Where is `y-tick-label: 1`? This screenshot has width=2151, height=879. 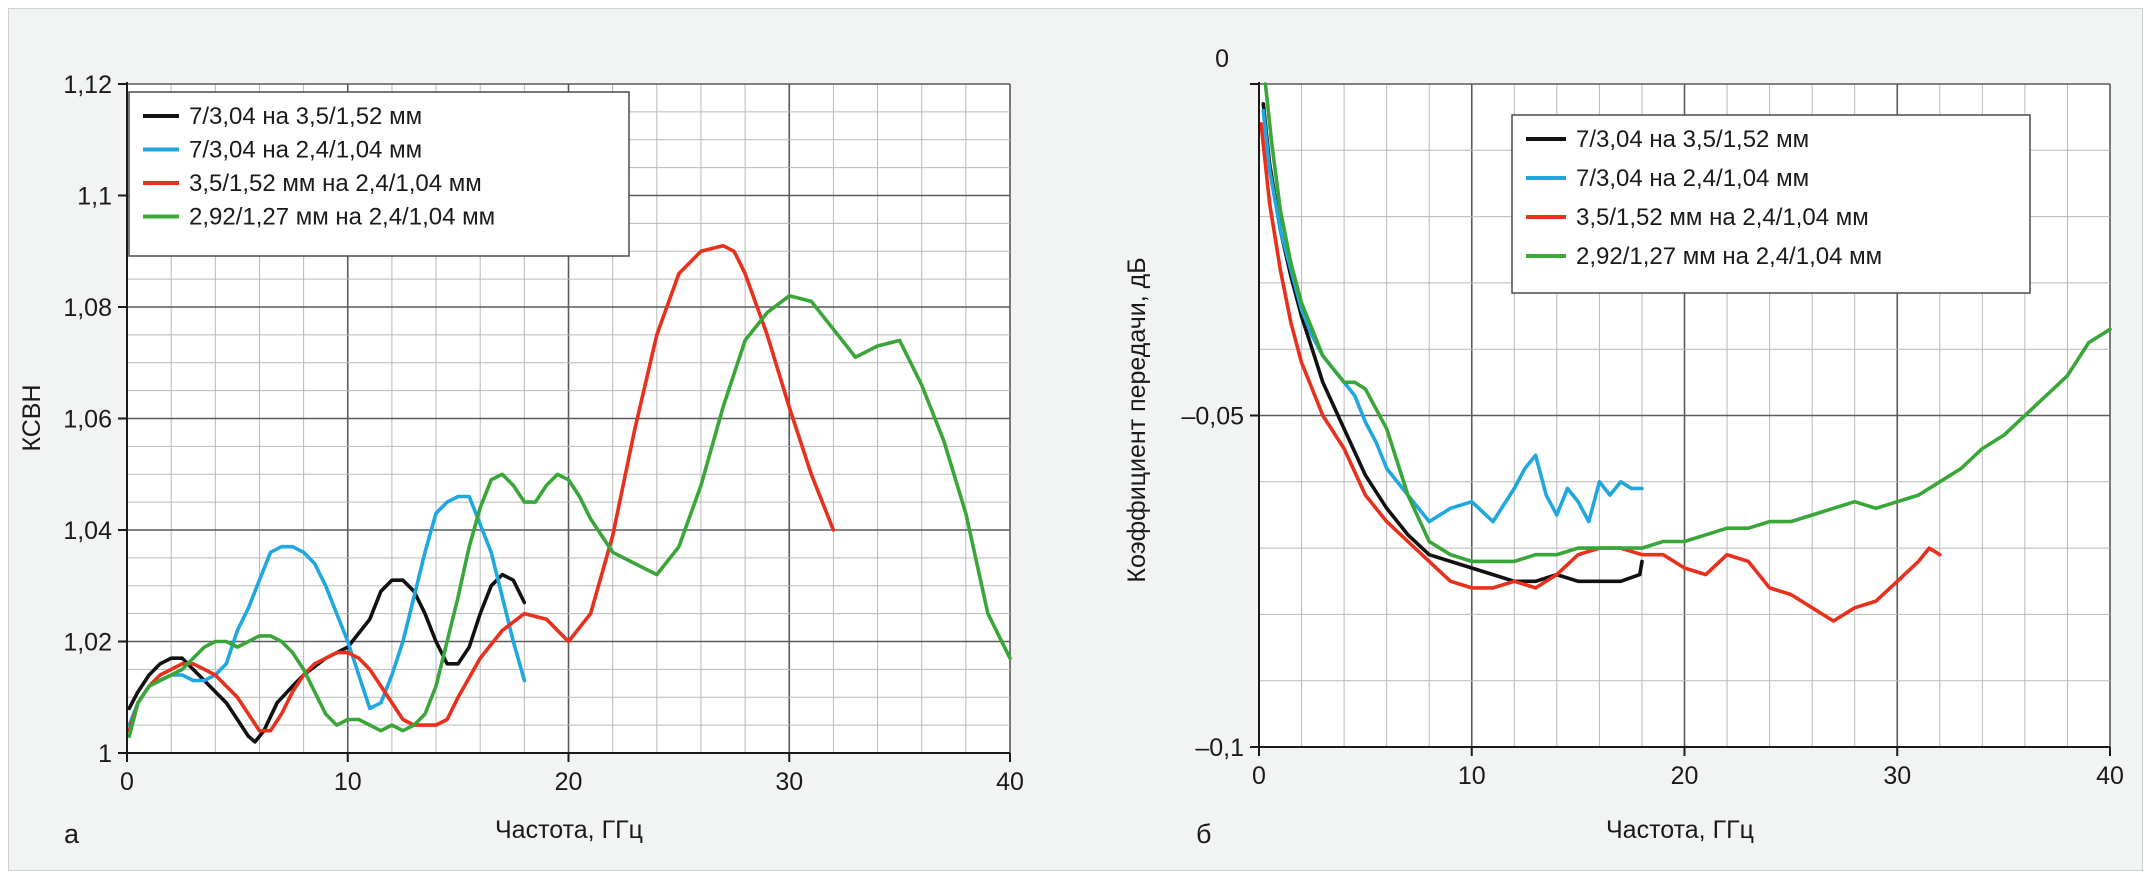
y-tick-label: 1 is located at coordinates (105, 754).